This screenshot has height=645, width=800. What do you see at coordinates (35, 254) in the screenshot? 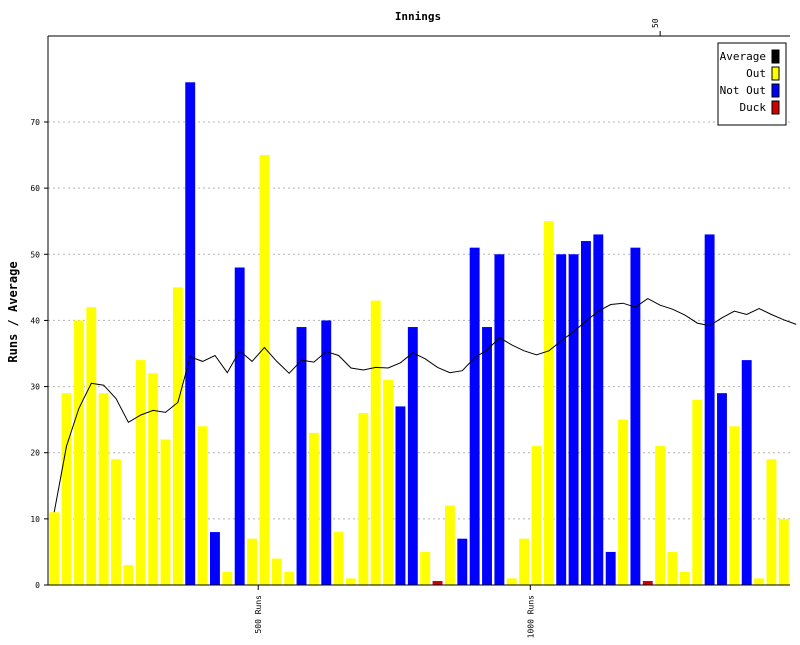
I see `y-tick-label: 50` at bounding box center [35, 254].